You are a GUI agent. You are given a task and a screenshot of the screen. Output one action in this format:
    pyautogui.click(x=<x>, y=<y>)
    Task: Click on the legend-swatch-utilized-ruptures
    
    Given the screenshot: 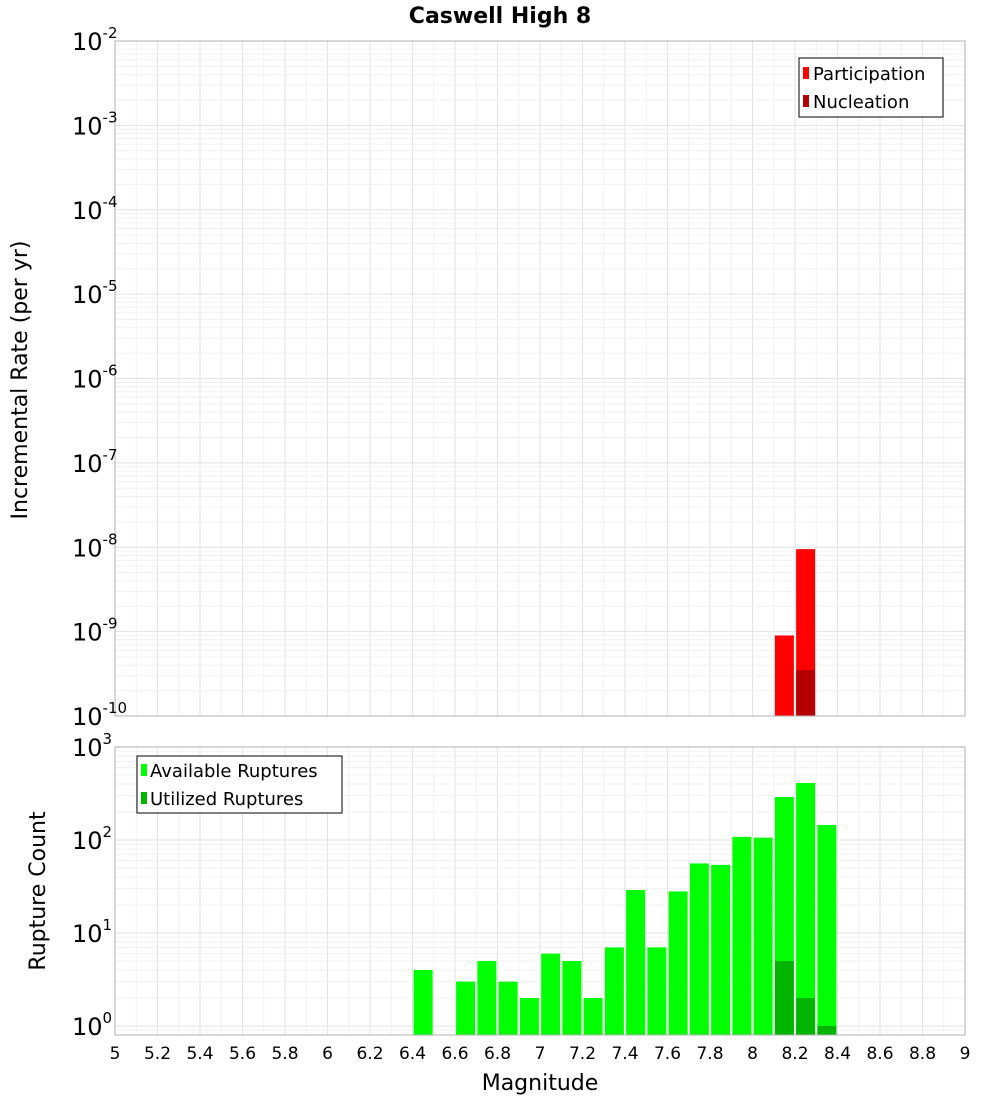 What is the action you would take?
    pyautogui.click(x=144, y=798)
    